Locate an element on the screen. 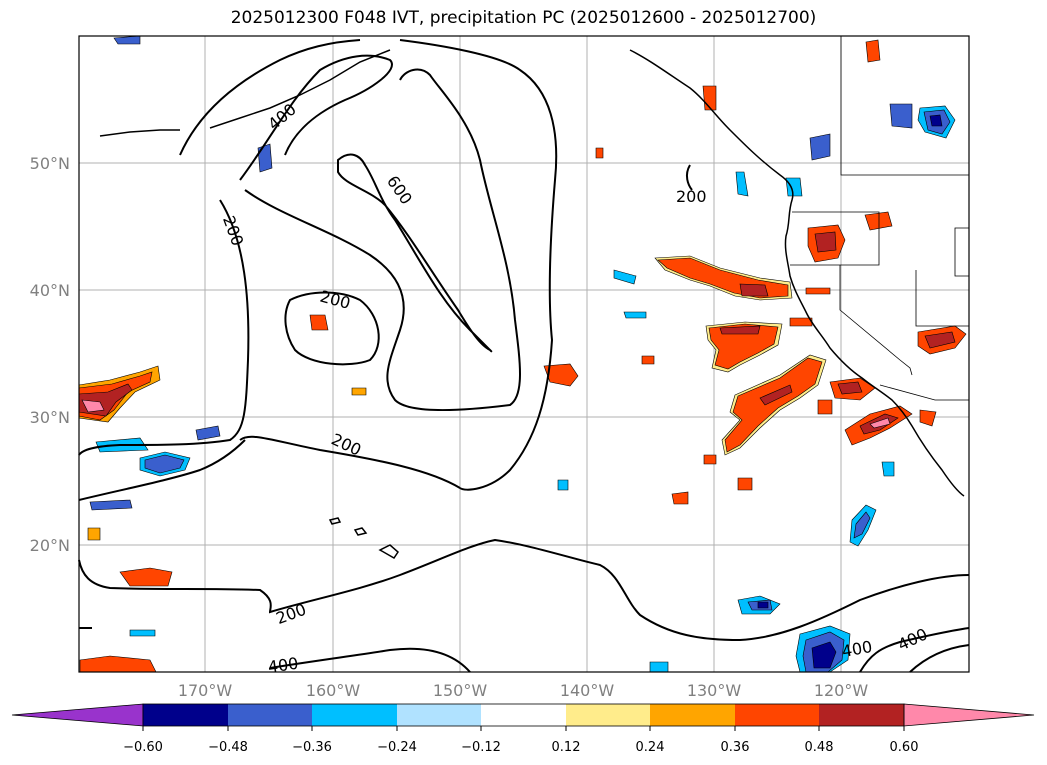  ivt-contour-400-loop is located at coordinates (316, 117).